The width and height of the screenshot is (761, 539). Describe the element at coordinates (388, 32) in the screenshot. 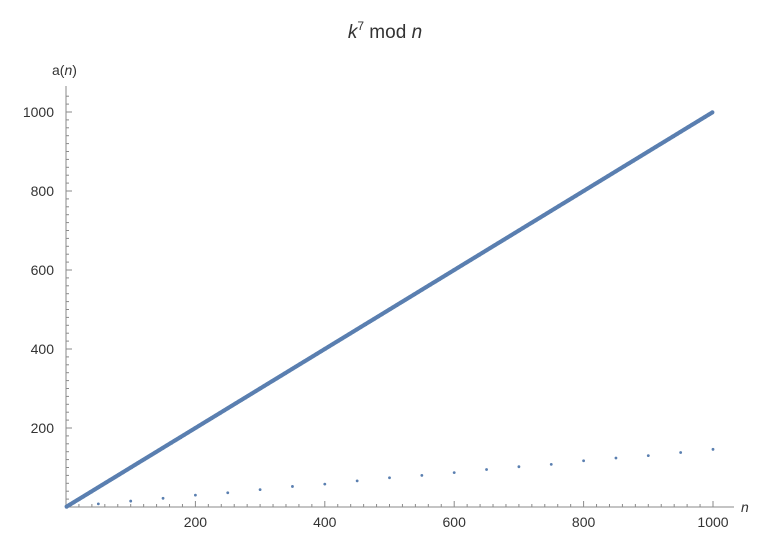

I see `chart-title-rest: mod` at that location.